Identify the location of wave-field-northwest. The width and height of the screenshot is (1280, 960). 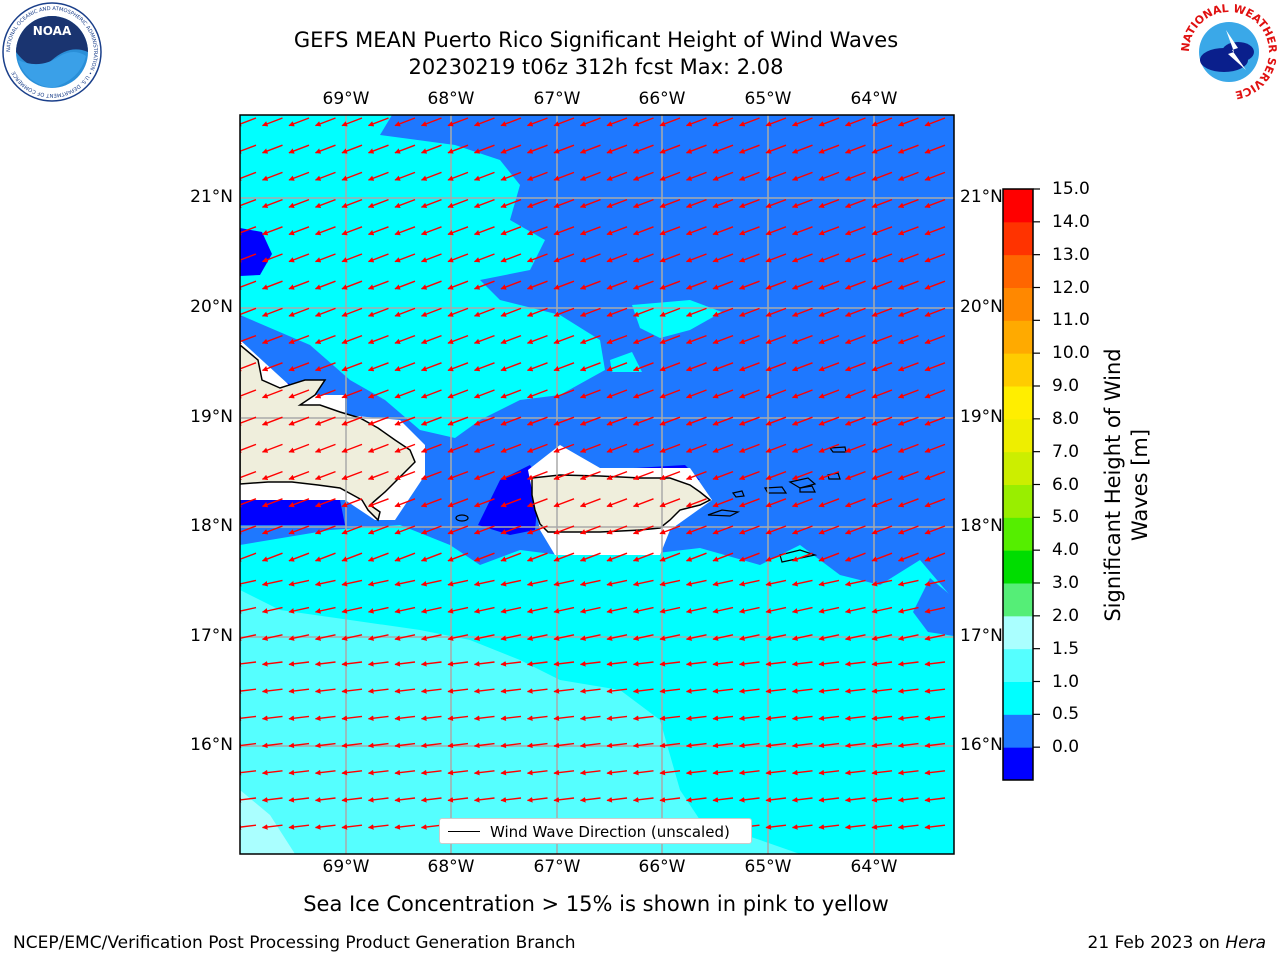
(422, 276).